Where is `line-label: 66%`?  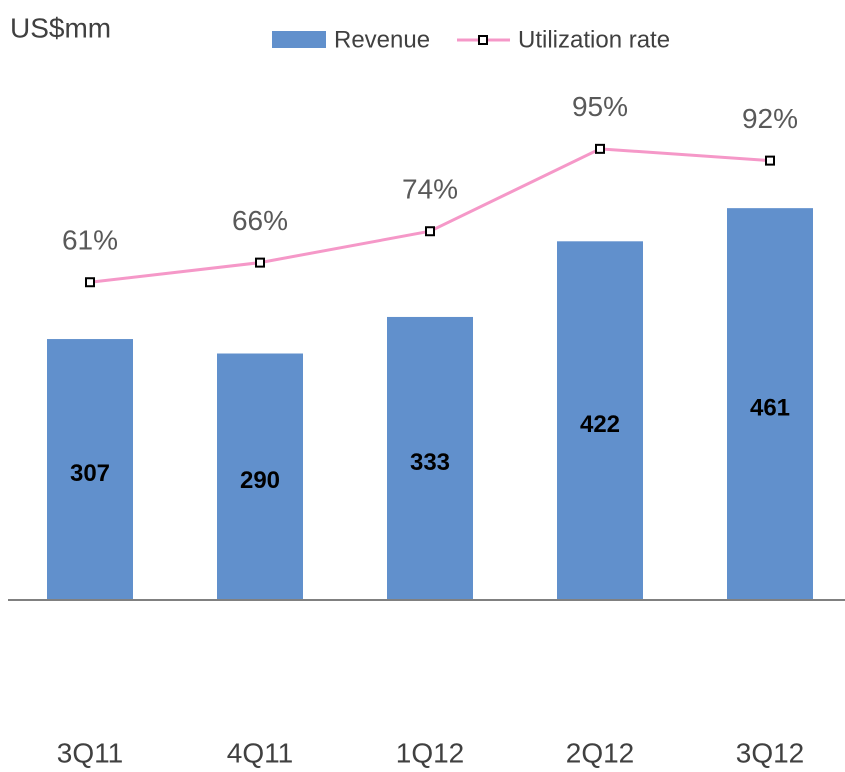 line-label: 66% is located at coordinates (260, 220).